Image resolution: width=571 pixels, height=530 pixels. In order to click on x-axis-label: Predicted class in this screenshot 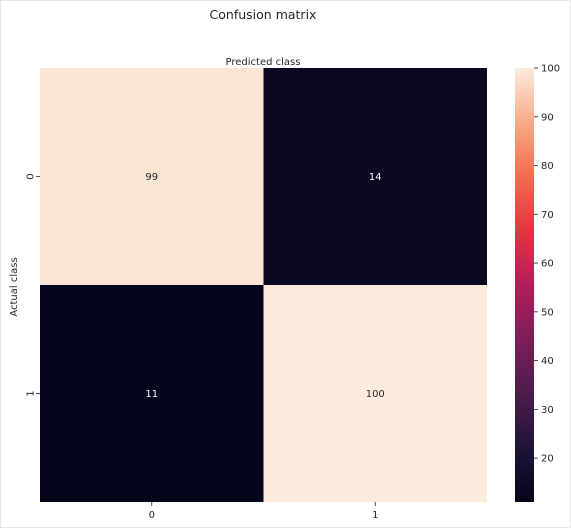, I will do `click(263, 62)`.